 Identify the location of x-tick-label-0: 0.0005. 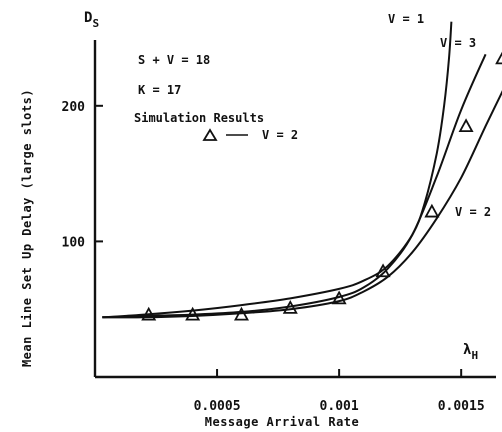
(217, 406).